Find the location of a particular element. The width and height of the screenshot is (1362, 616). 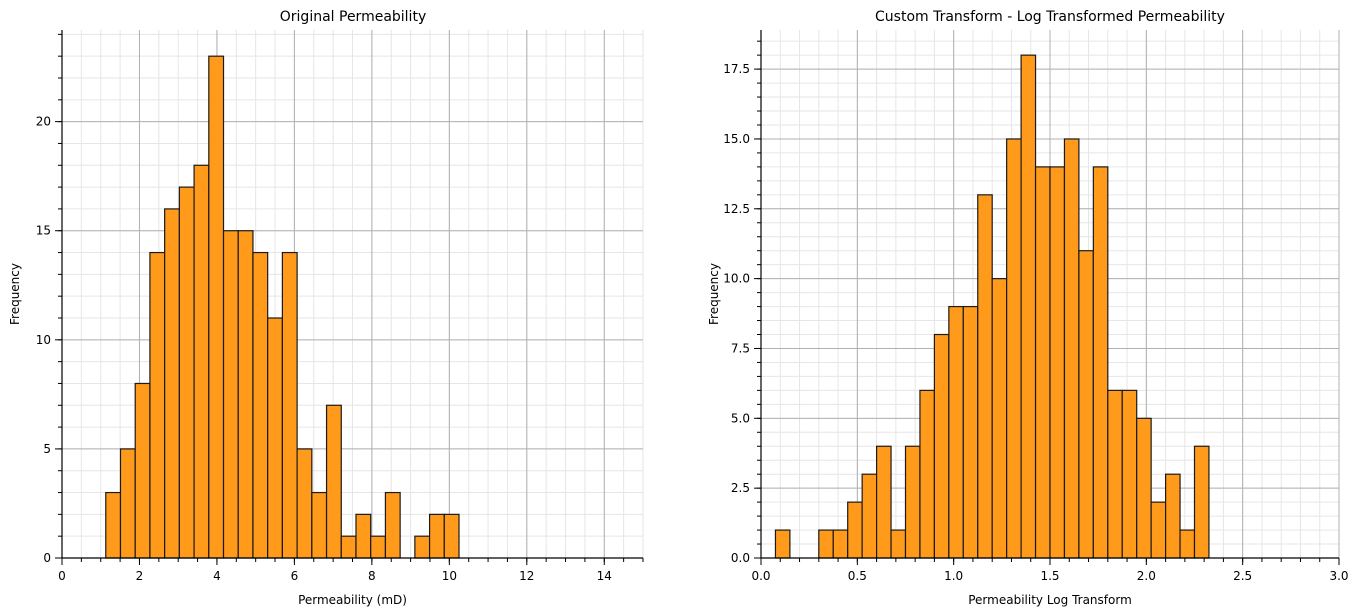

left-y-tick-label: 5 is located at coordinates (47, 449).